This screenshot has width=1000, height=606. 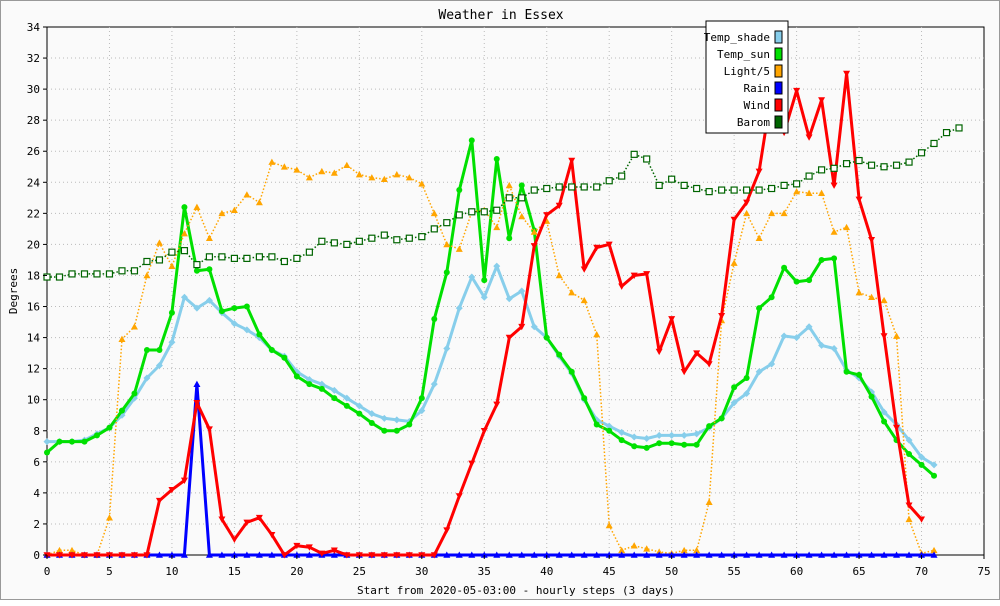 I want to click on y-tick-label: 20, so click(x=33, y=244).